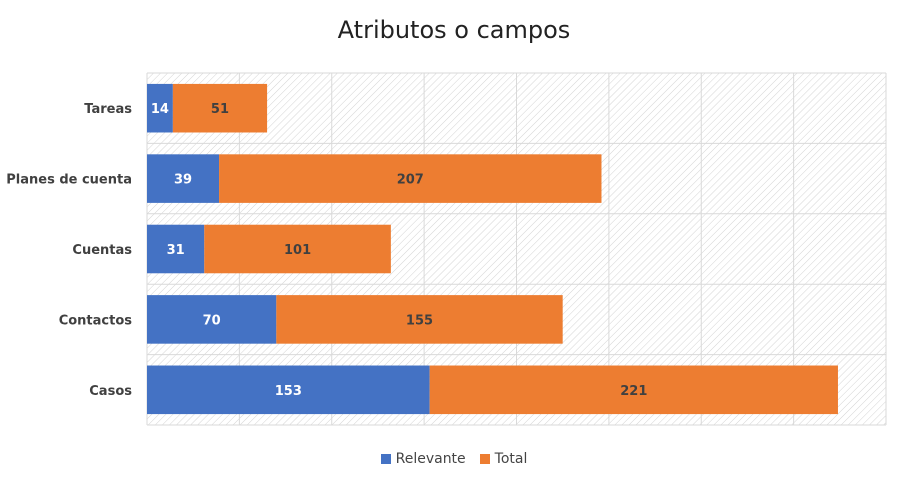 The height and width of the screenshot is (488, 908). I want to click on legend-swatch-total, so click(484, 459).